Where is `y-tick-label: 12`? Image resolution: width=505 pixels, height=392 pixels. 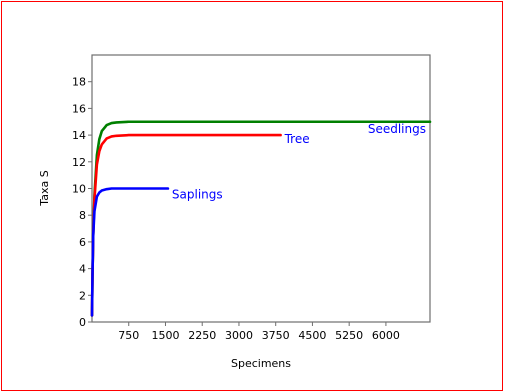
y-tick-label: 12 is located at coordinates (79, 162).